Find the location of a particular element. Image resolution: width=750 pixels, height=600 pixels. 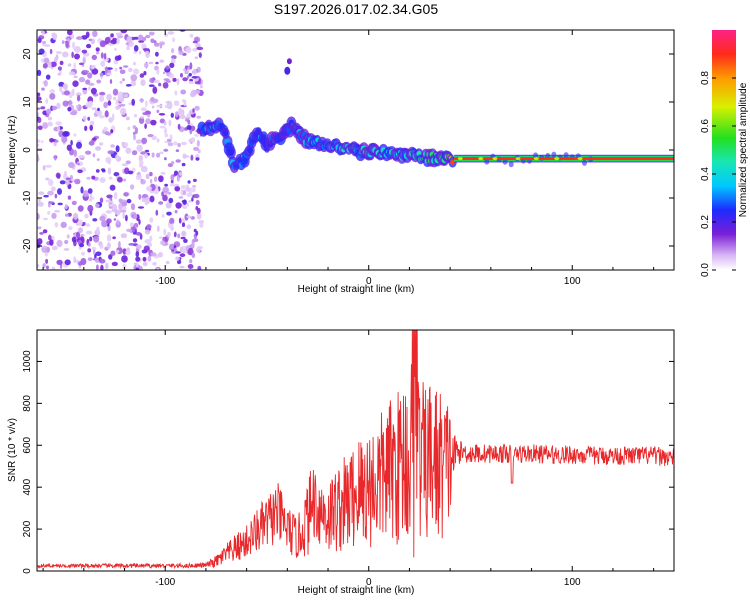

colorbar-tick-label: 0.8 is located at coordinates (705, 78).